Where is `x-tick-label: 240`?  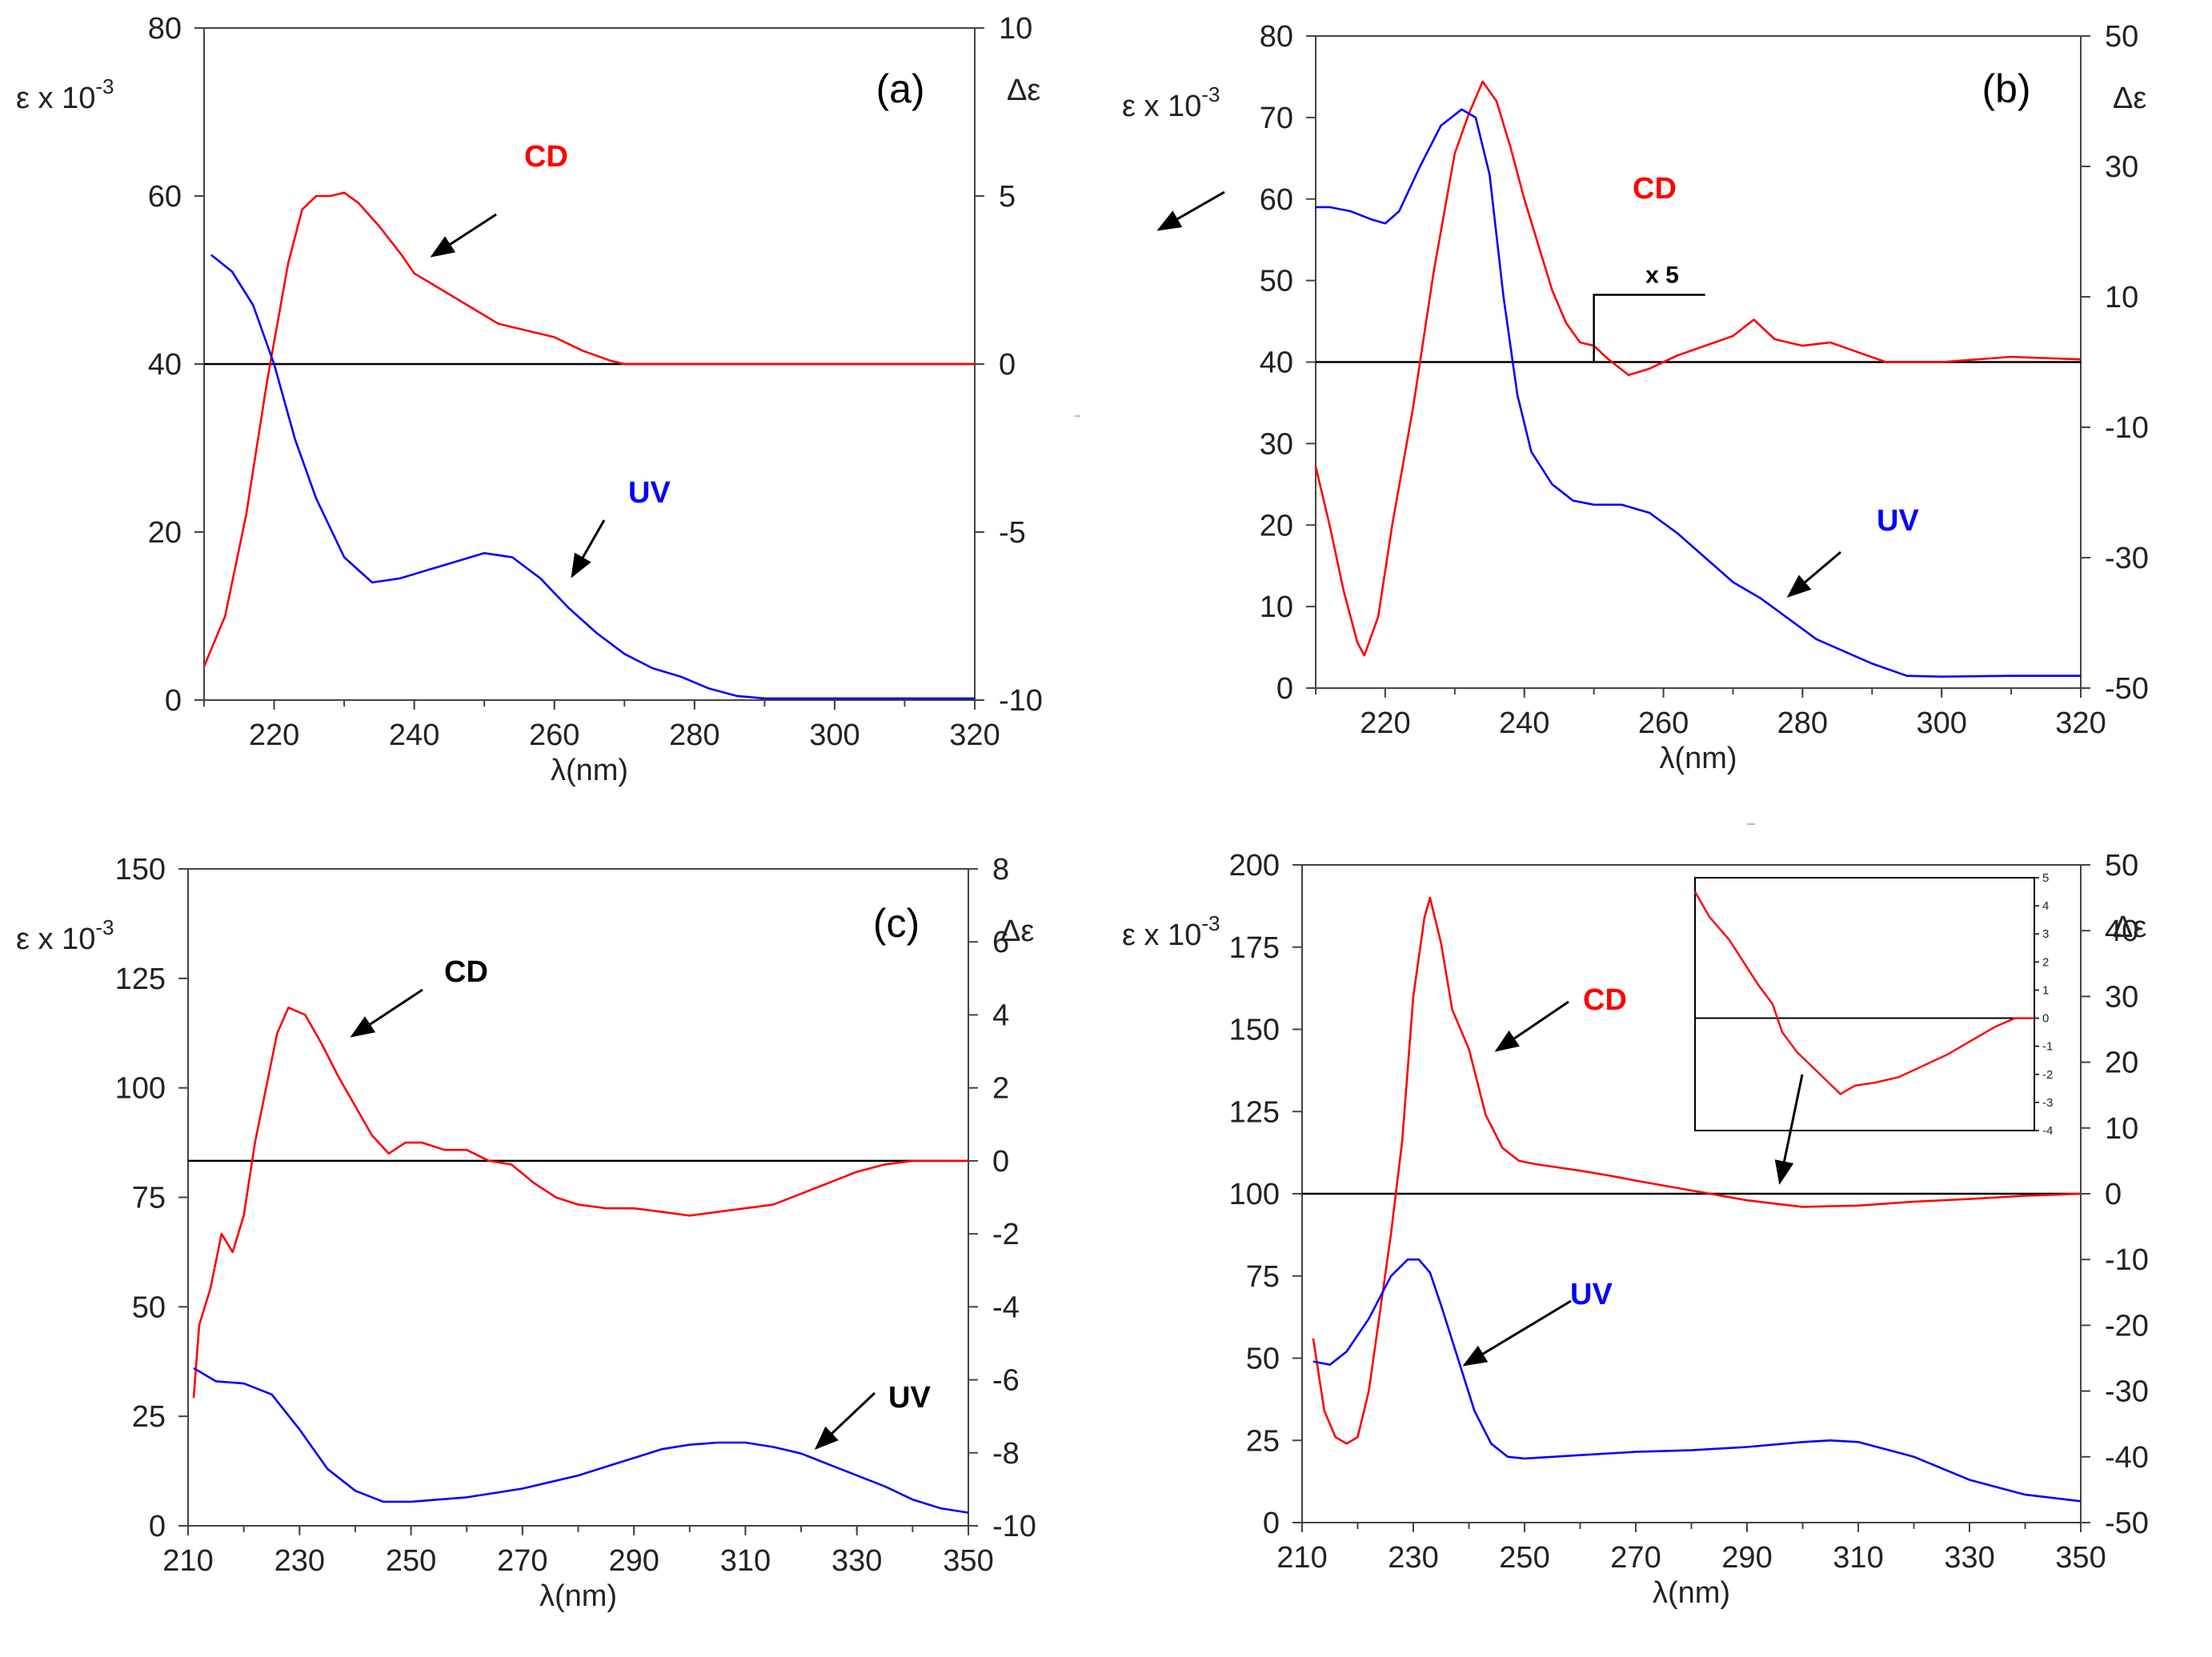
x-tick-label: 240 is located at coordinates (414, 735).